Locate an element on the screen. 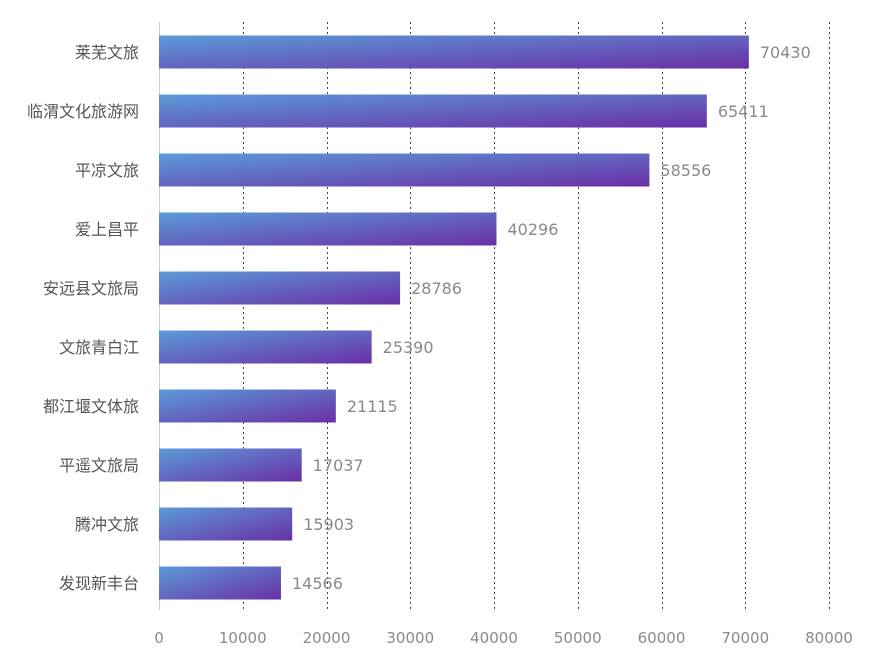 The image size is (878, 662). x-tick-label: 80000 is located at coordinates (829, 638).